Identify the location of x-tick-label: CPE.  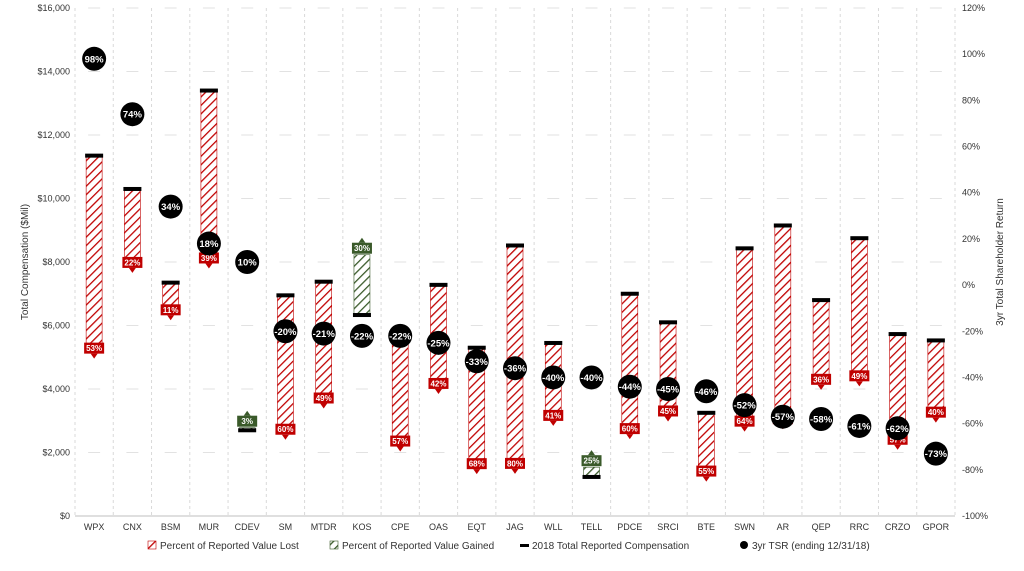
(400, 527).